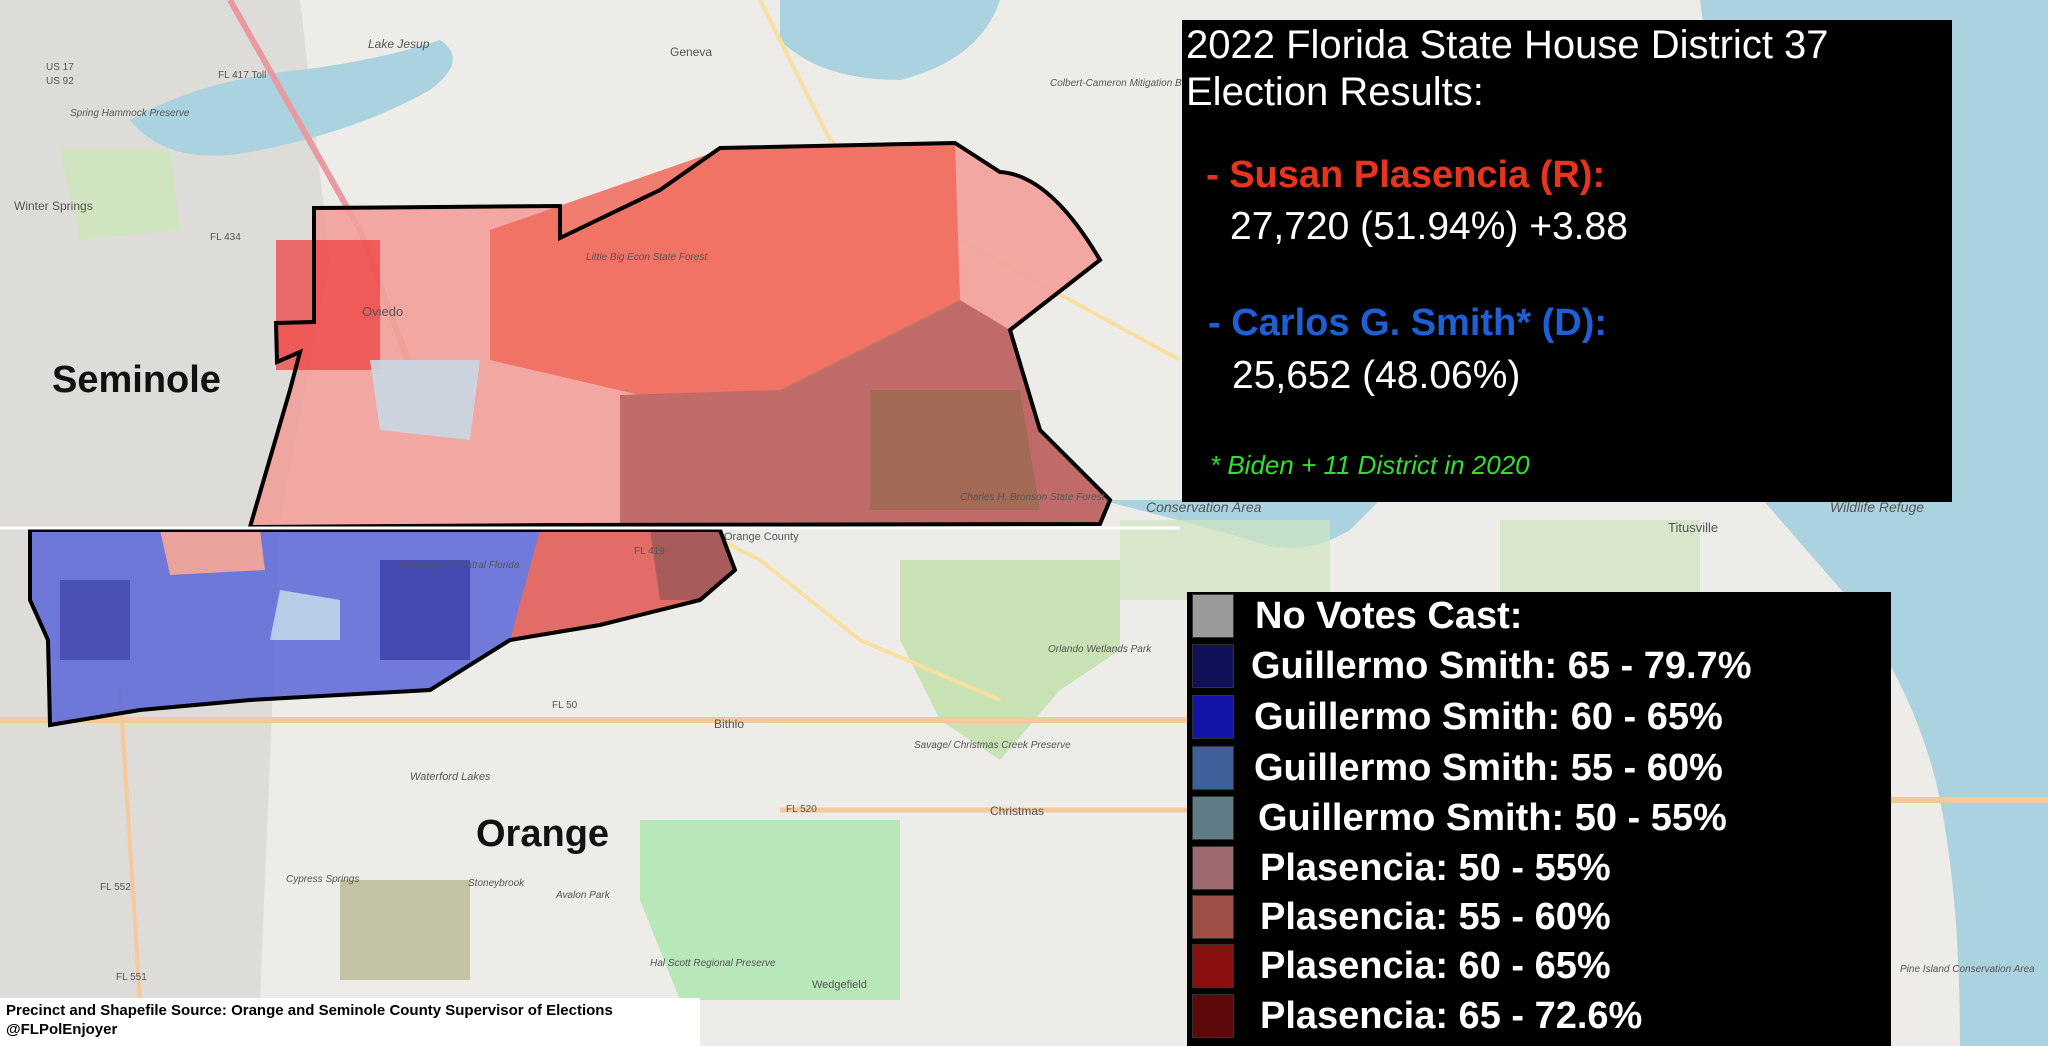  Describe the element at coordinates (1488, 768) in the screenshot. I see `legend-label: Guillermo Smith: 55 - 60%` at that location.